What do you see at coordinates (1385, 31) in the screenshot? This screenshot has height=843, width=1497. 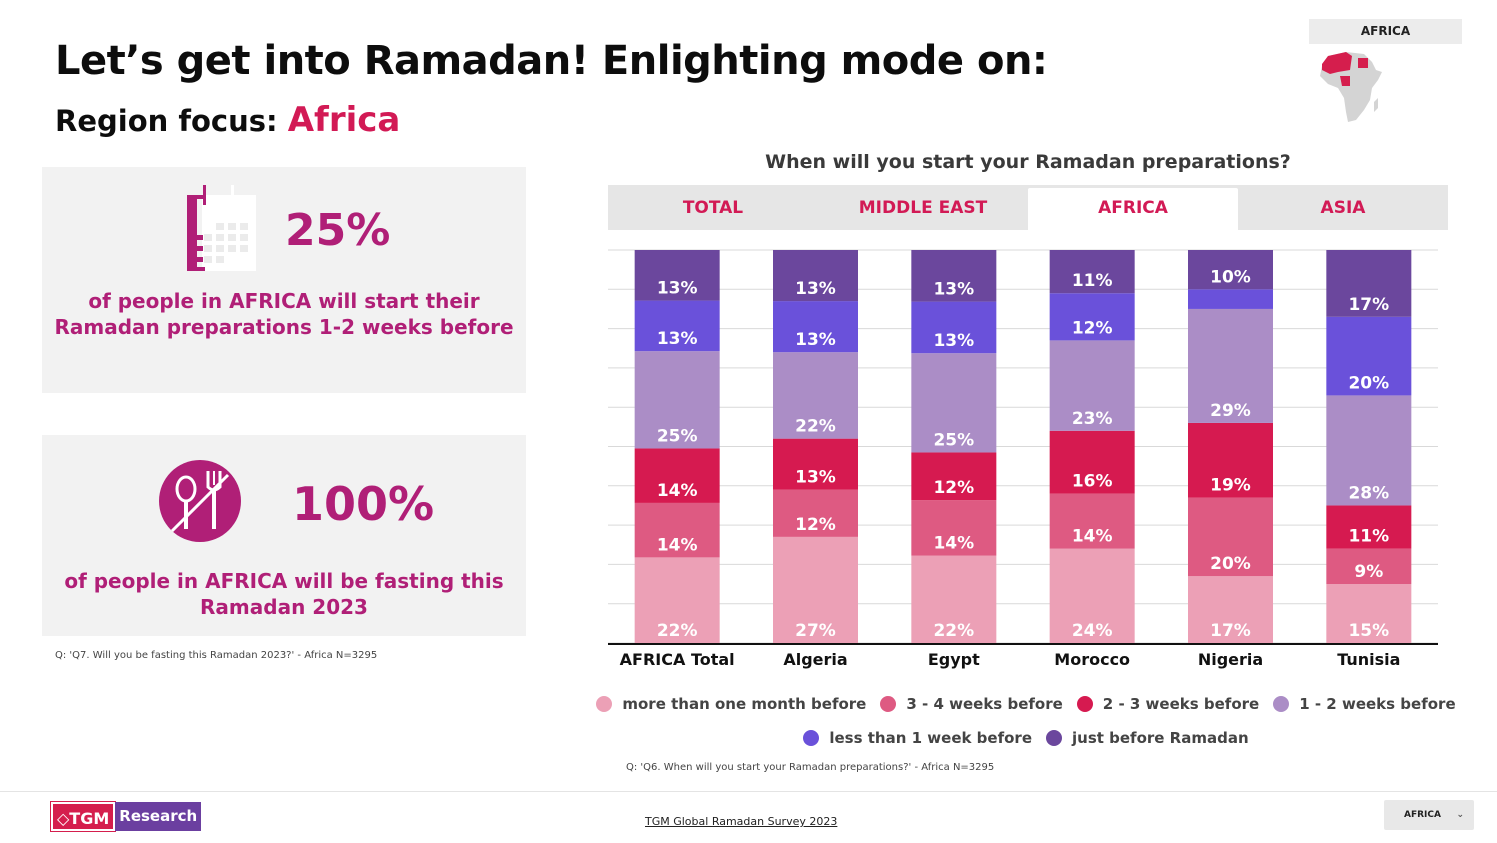 I see `region-badge: AFRICA` at bounding box center [1385, 31].